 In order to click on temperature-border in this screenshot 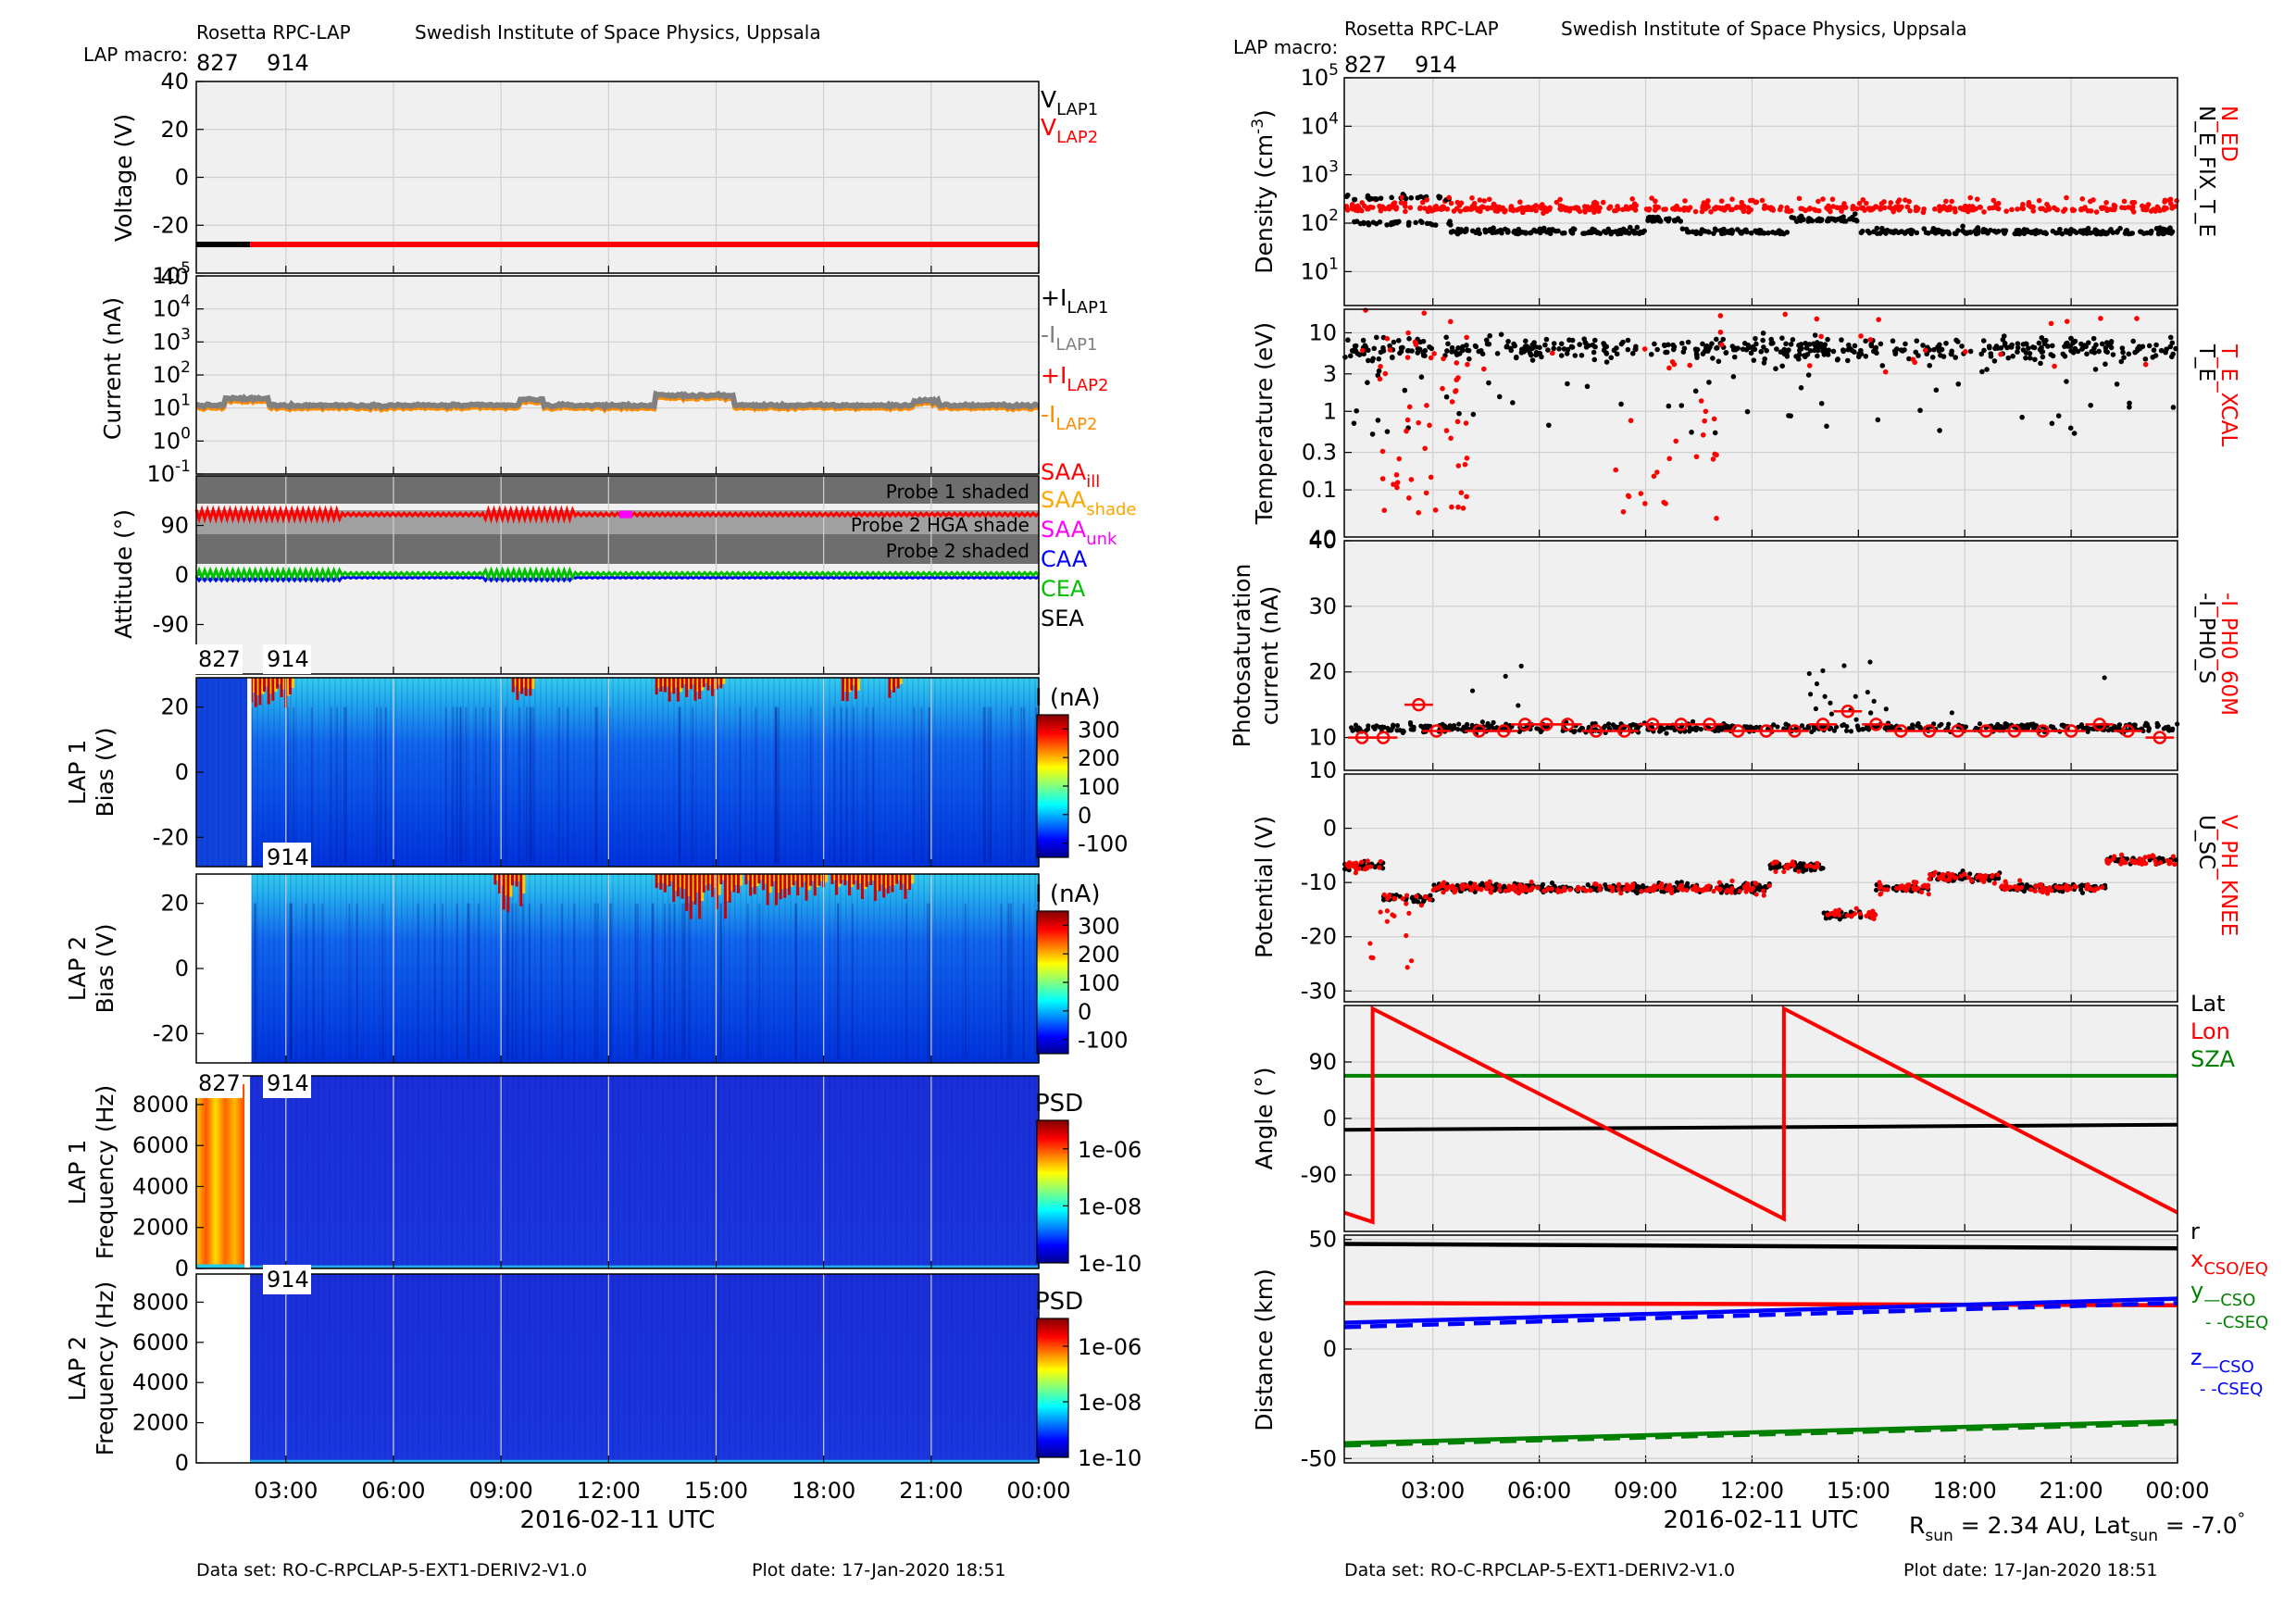, I will do `click(1760, 423)`.